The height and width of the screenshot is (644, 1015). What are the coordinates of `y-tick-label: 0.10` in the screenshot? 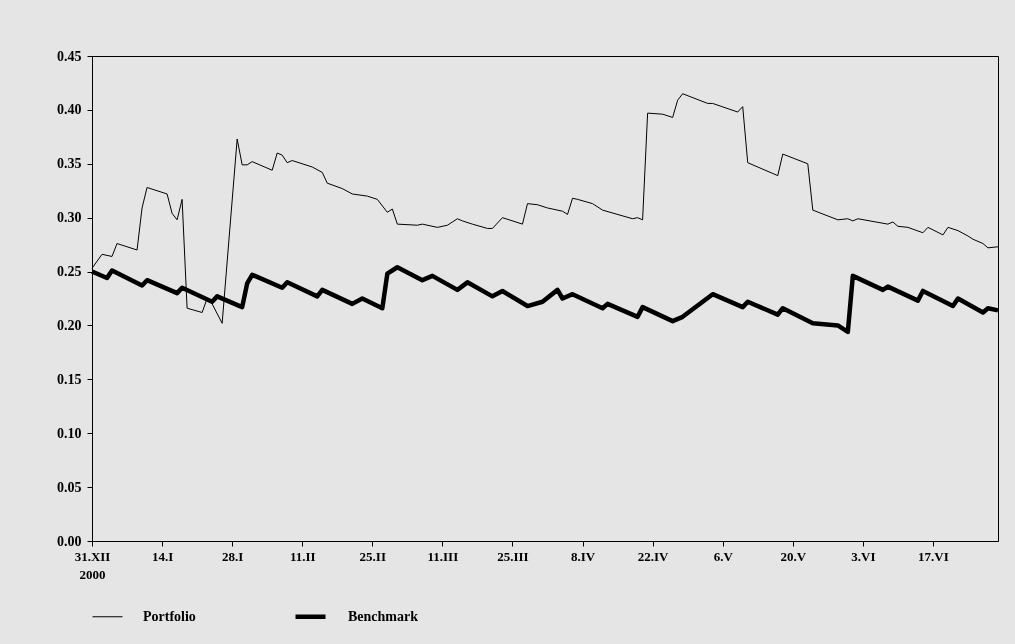 It's located at (69, 433).